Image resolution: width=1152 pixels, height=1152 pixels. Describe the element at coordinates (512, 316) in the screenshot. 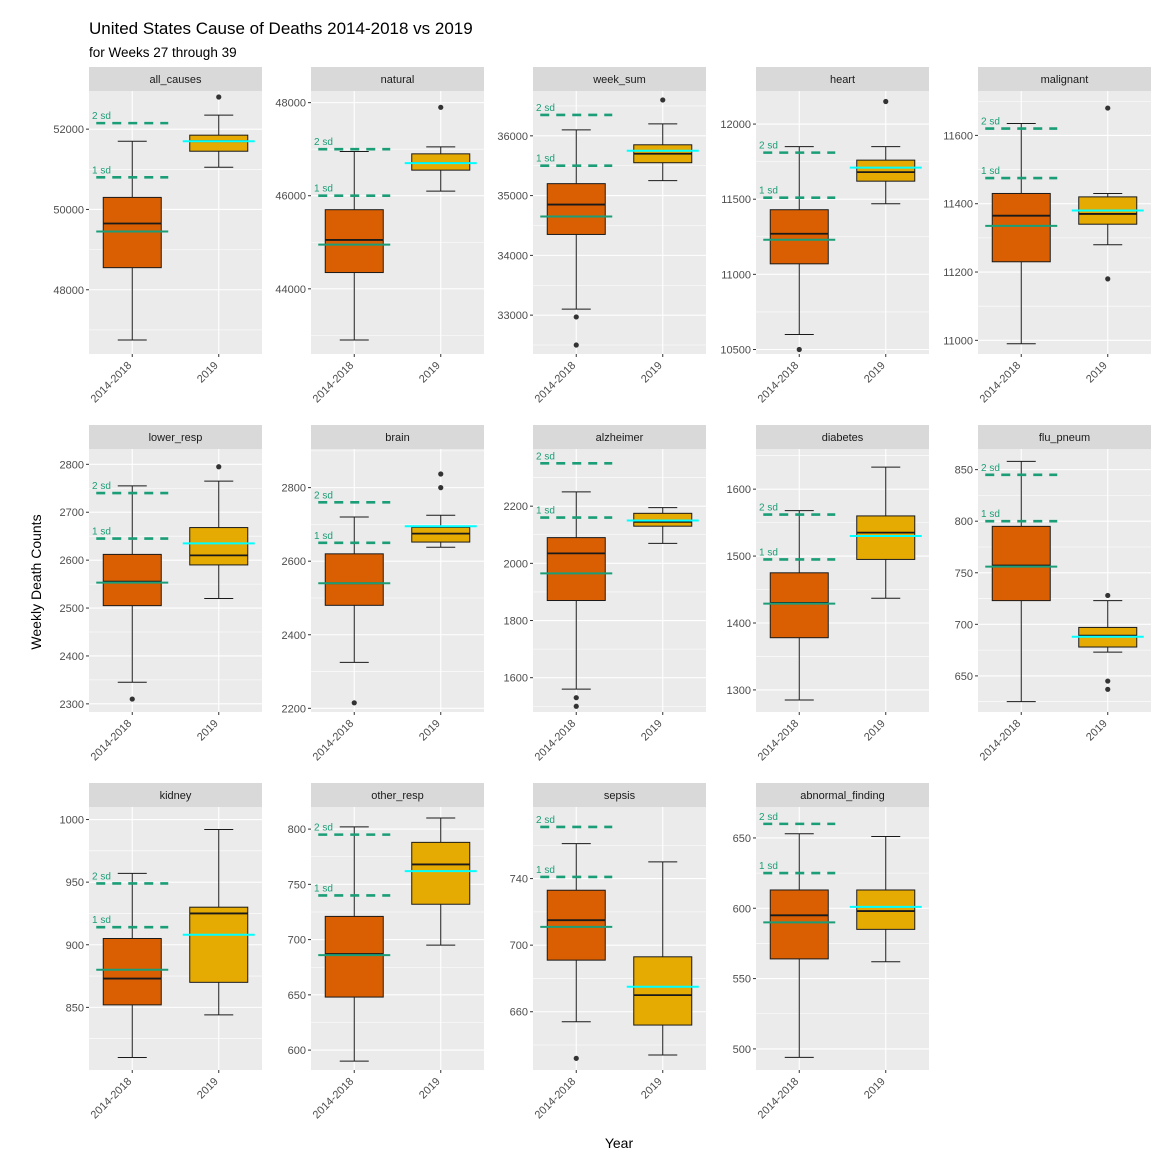

I see `y-tick-label: 33000` at that location.